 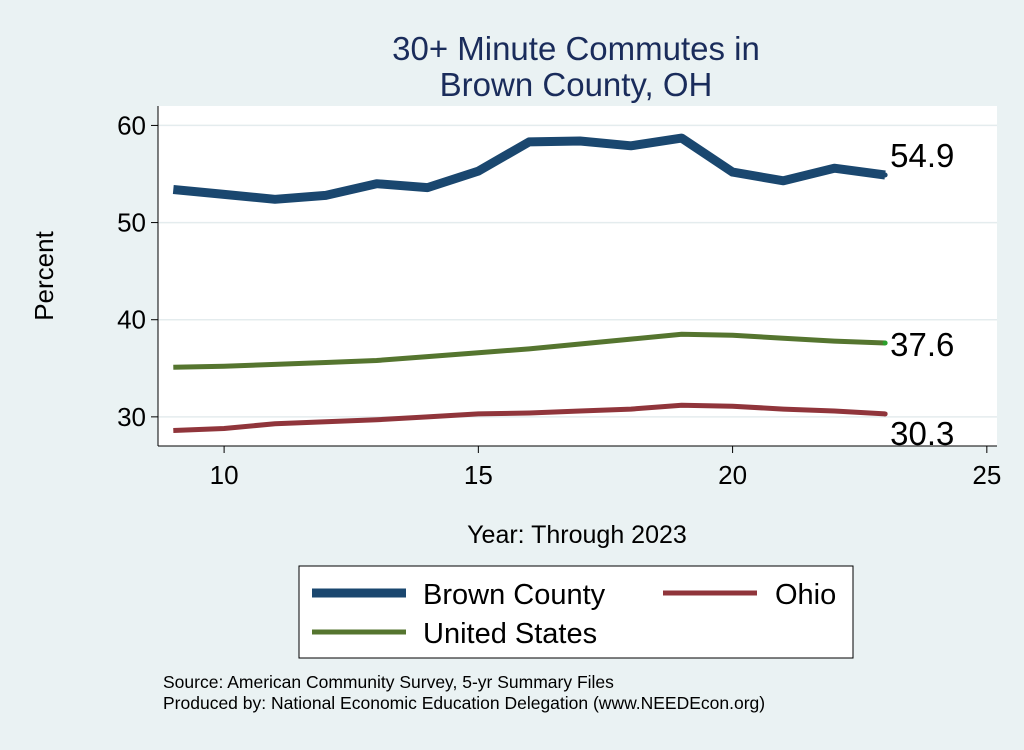 I want to click on end-labels: 54.9 37.6 30.3, so click(x=922, y=294).